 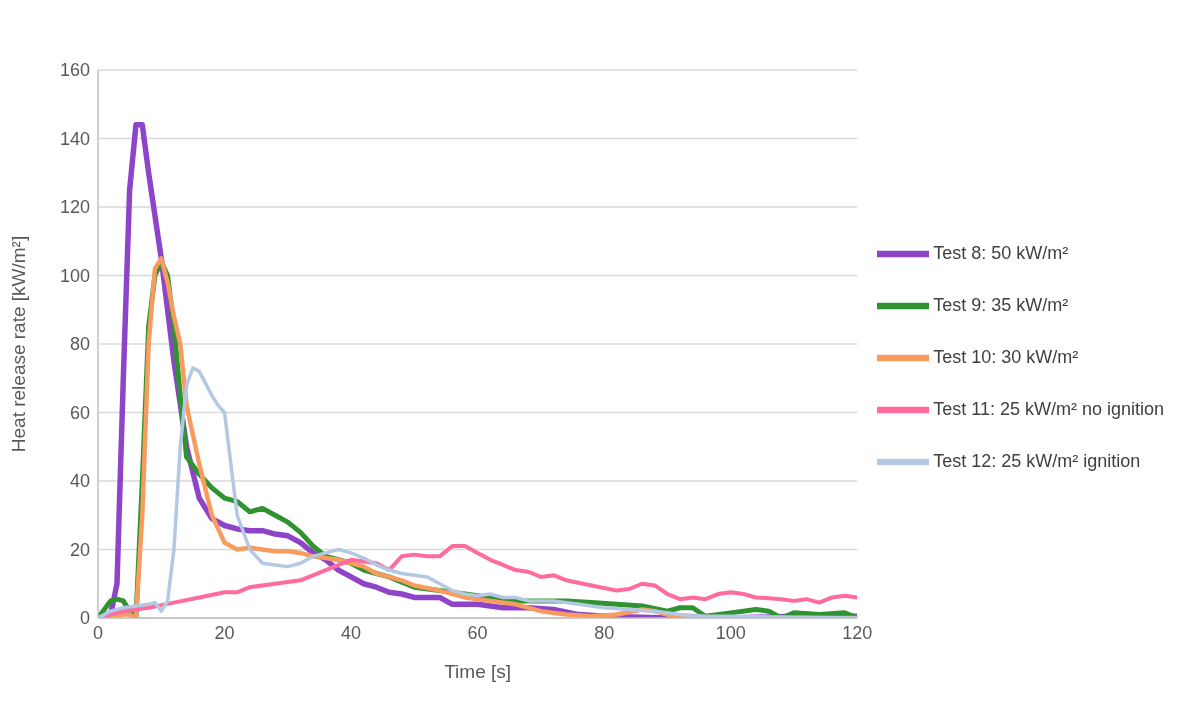 What do you see at coordinates (79, 344) in the screenshot?
I see `y-tick-label: 80` at bounding box center [79, 344].